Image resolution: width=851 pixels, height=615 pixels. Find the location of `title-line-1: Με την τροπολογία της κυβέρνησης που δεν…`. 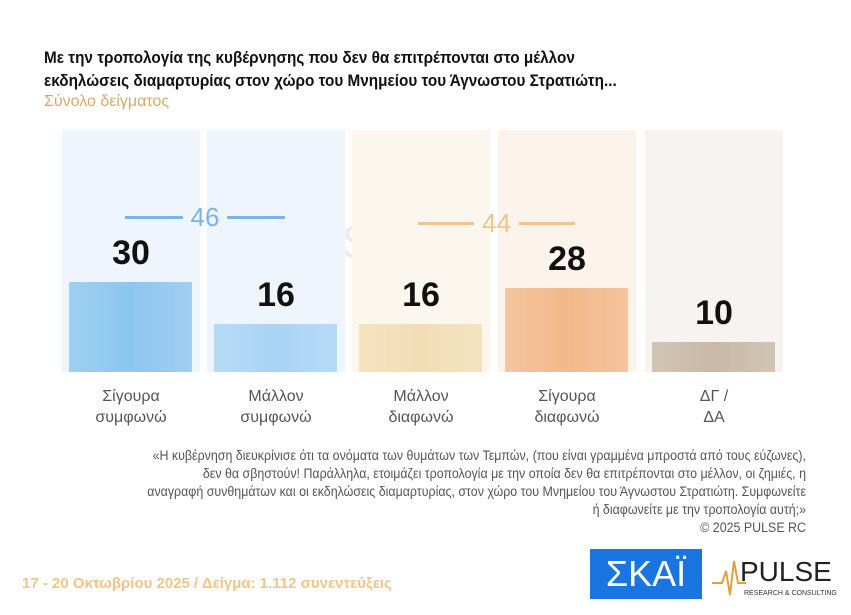

title-line-1: Με την τροπολογία της κυβέρνησης που δεν… is located at coordinates (309, 57).